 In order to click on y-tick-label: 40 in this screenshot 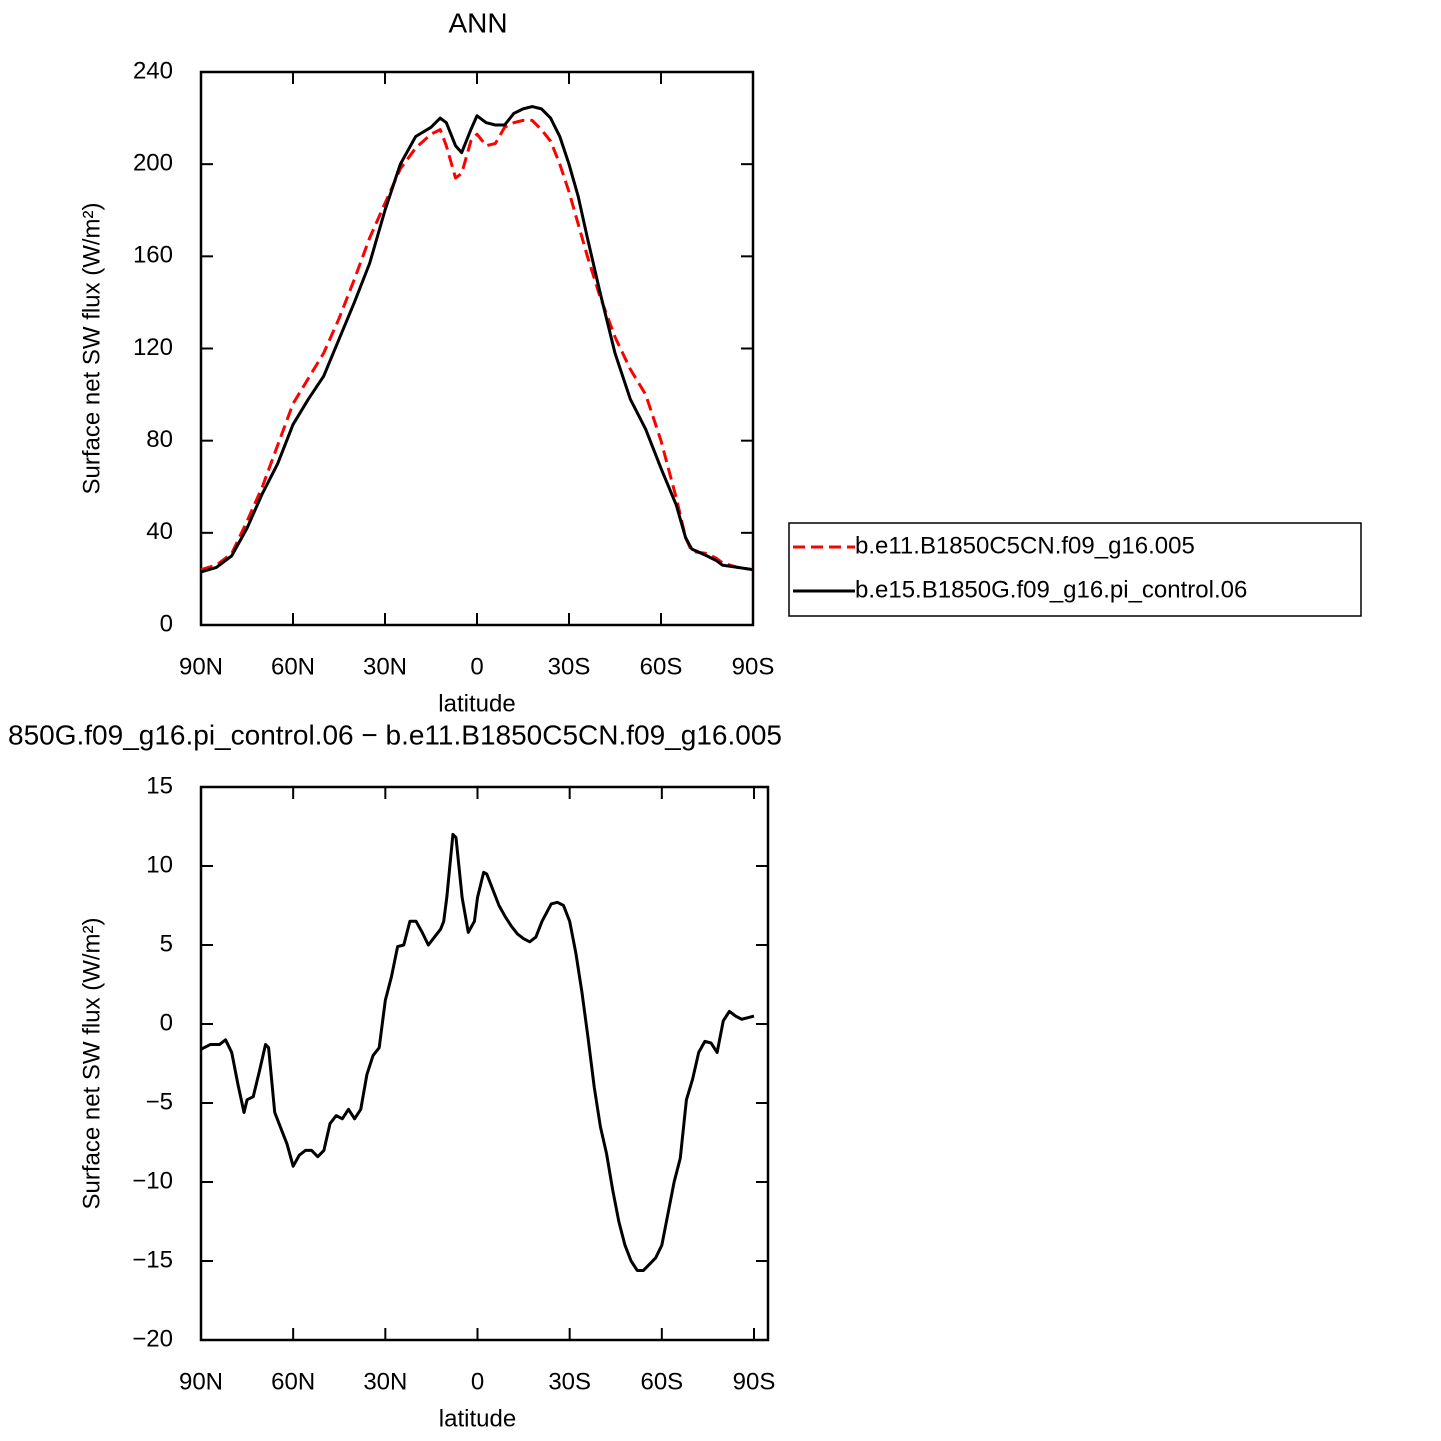, I will do `click(159, 531)`.